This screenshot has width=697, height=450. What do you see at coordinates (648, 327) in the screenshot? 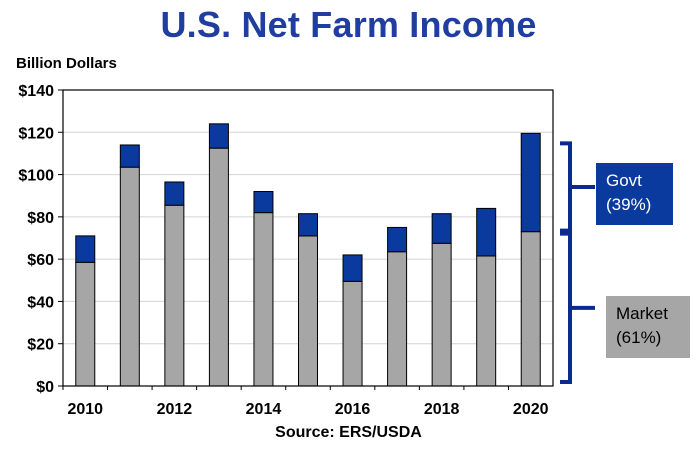
I see `market-share-label: Market (61%)` at bounding box center [648, 327].